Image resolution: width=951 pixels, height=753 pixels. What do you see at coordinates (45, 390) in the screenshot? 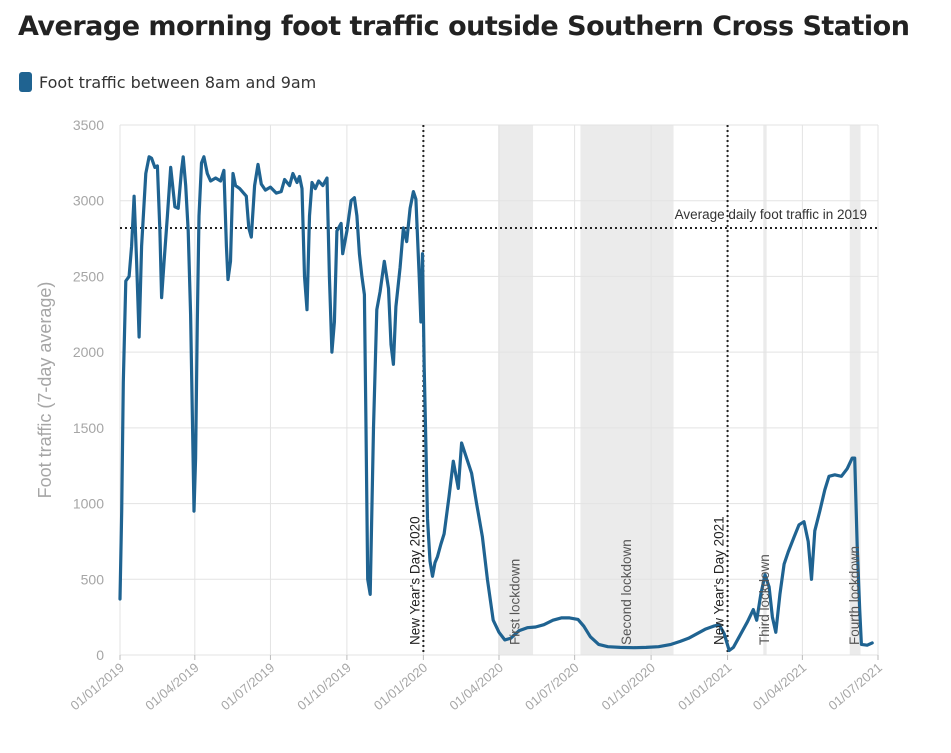
I see `y-axis-title: Foot traffic (7-day average)` at bounding box center [45, 390].